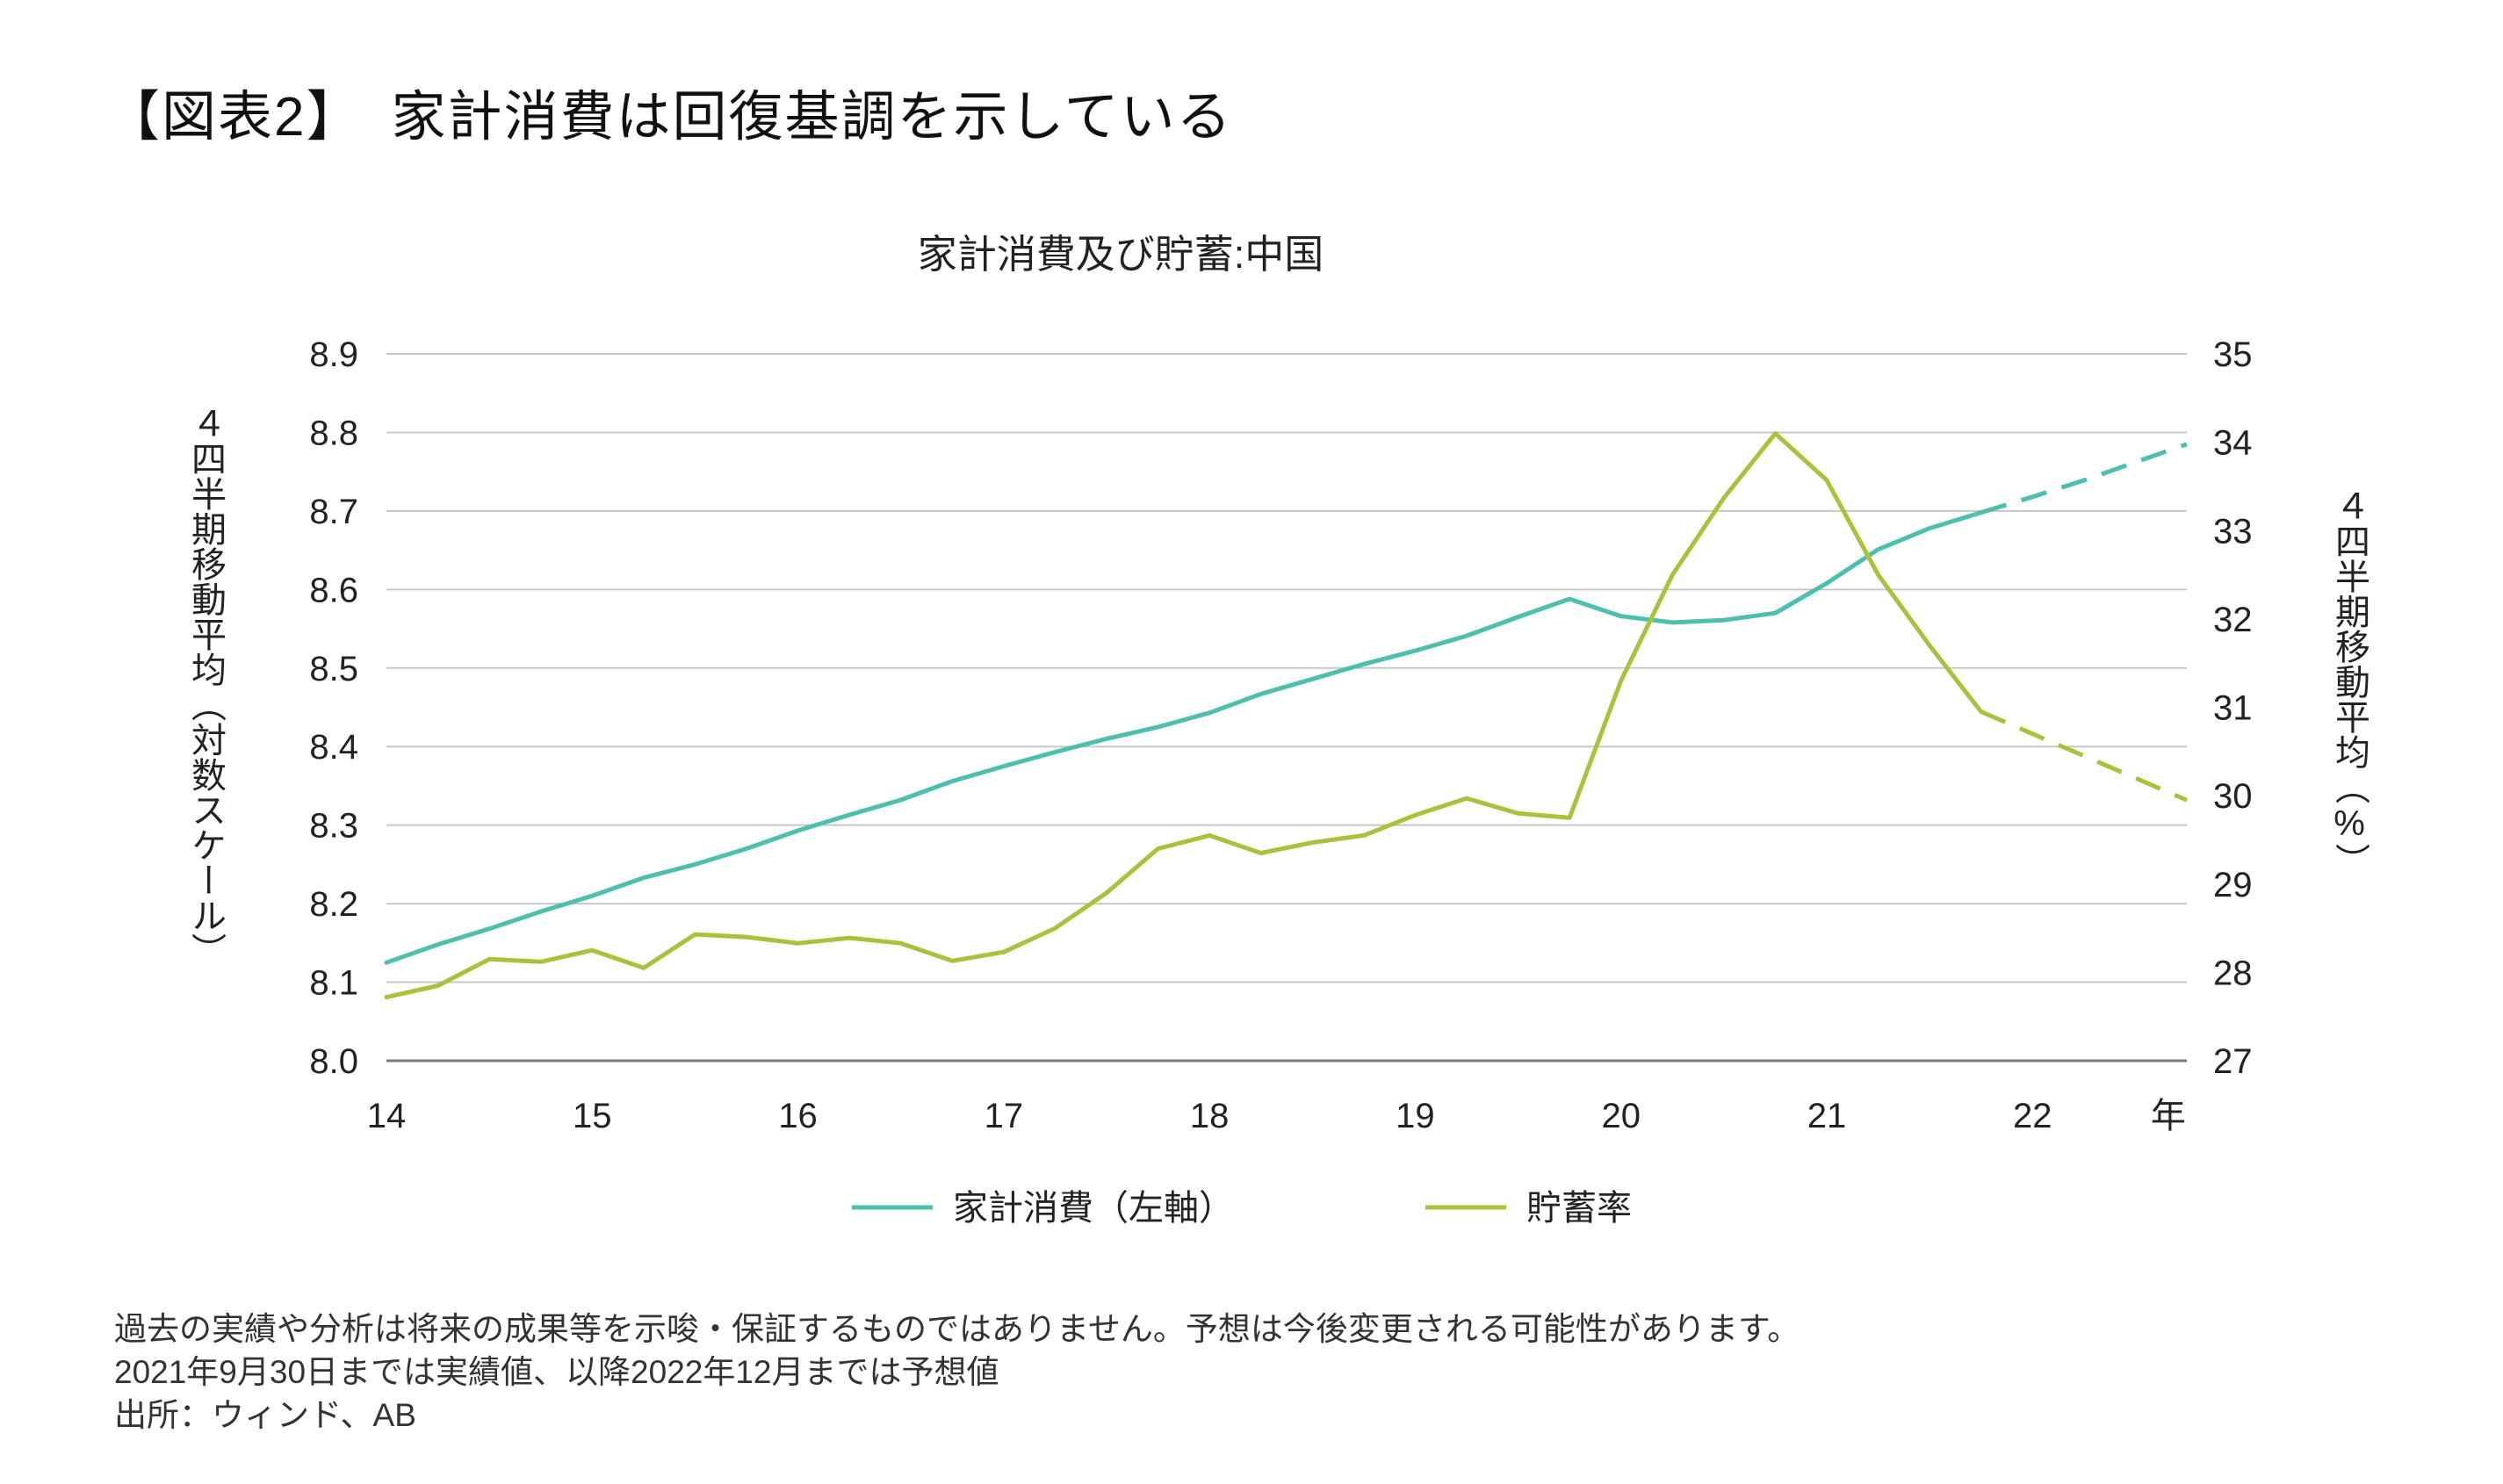 This screenshot has width=2503, height=1484. I want to click on left-tick-label: 8.8, so click(333, 433).